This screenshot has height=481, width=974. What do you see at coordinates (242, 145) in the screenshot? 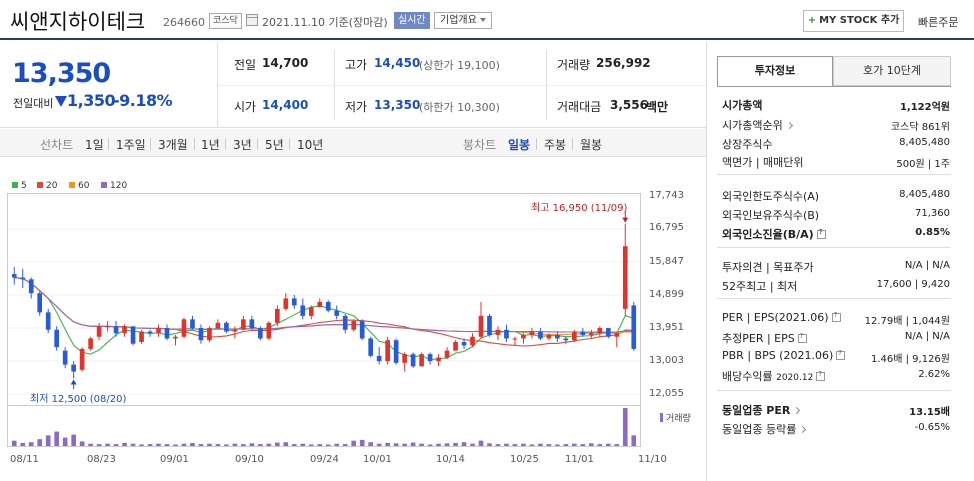
I see `tab-3year: 3년` at bounding box center [242, 145].